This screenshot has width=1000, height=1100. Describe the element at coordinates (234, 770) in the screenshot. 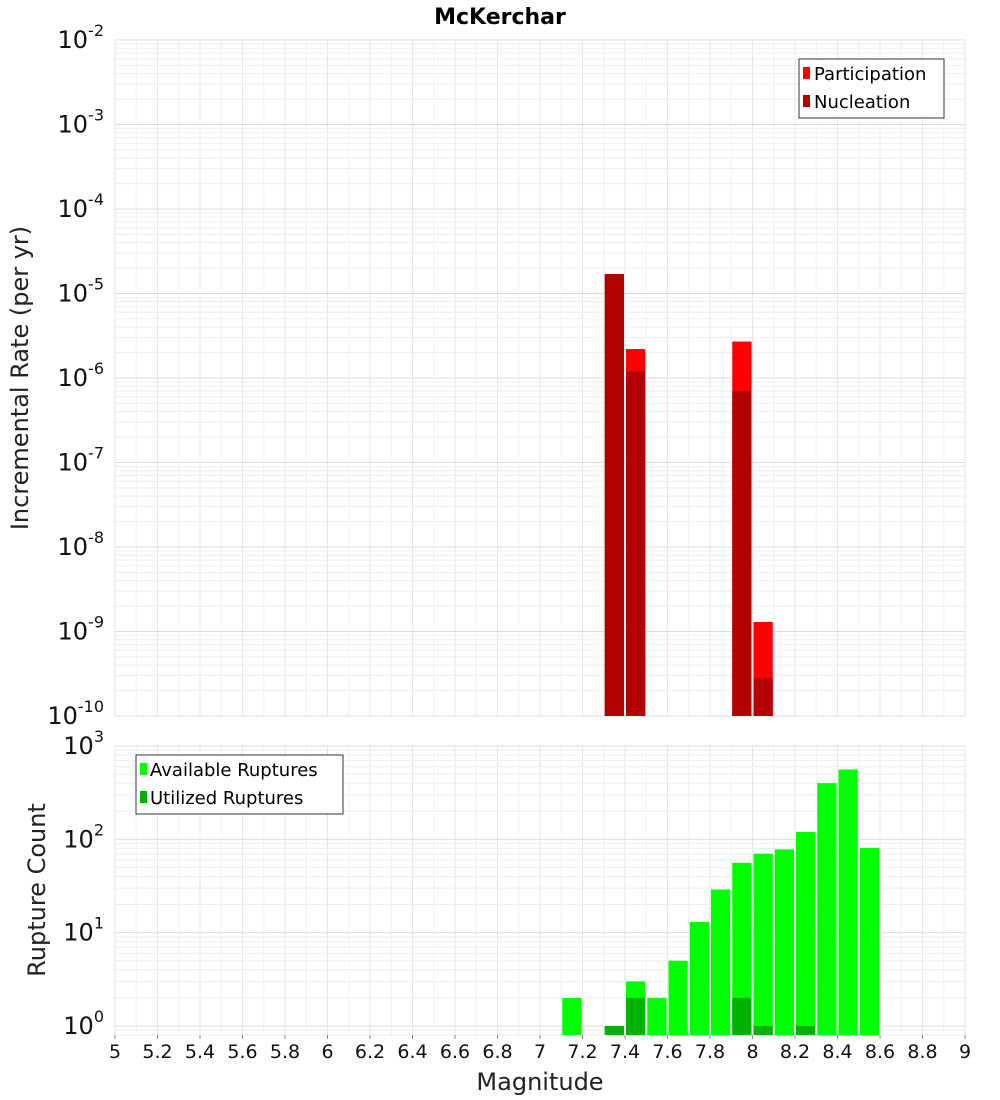

I see `legend-label-available-ruptures: Available Ruptures` at that location.